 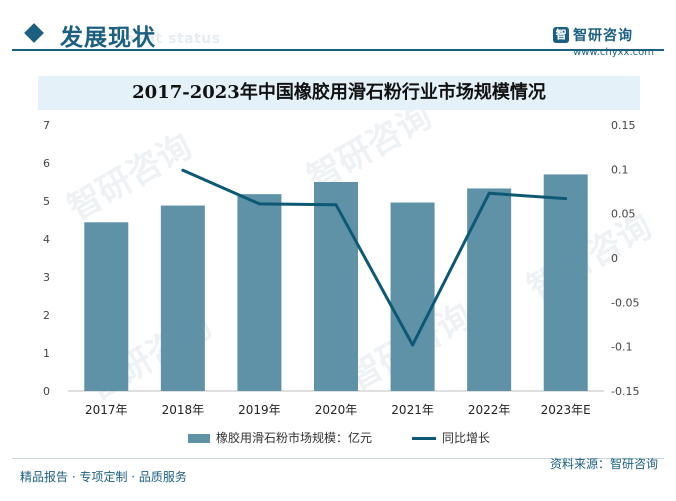 What do you see at coordinates (336, 410) in the screenshot?
I see `x-tick-label: 2020年` at bounding box center [336, 410].